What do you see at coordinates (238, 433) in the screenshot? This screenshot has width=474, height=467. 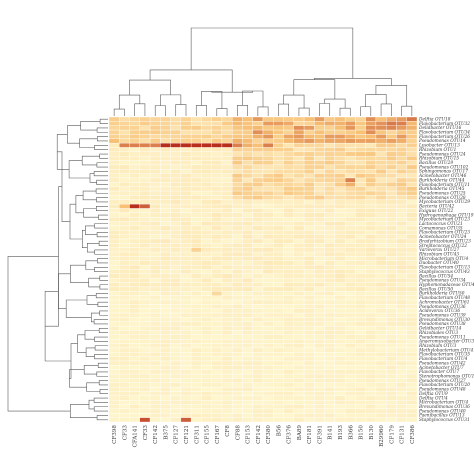 I see `column-label: CF88` at bounding box center [238, 433].